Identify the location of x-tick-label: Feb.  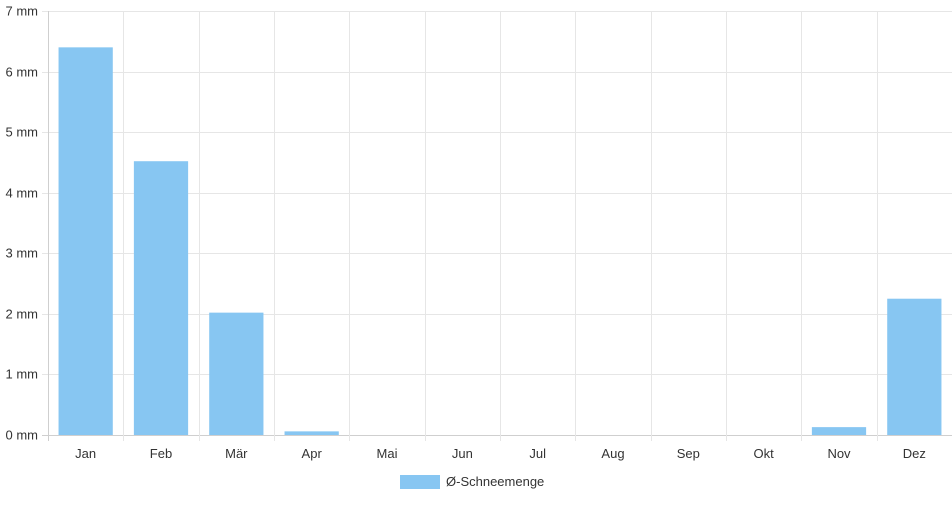
(161, 453).